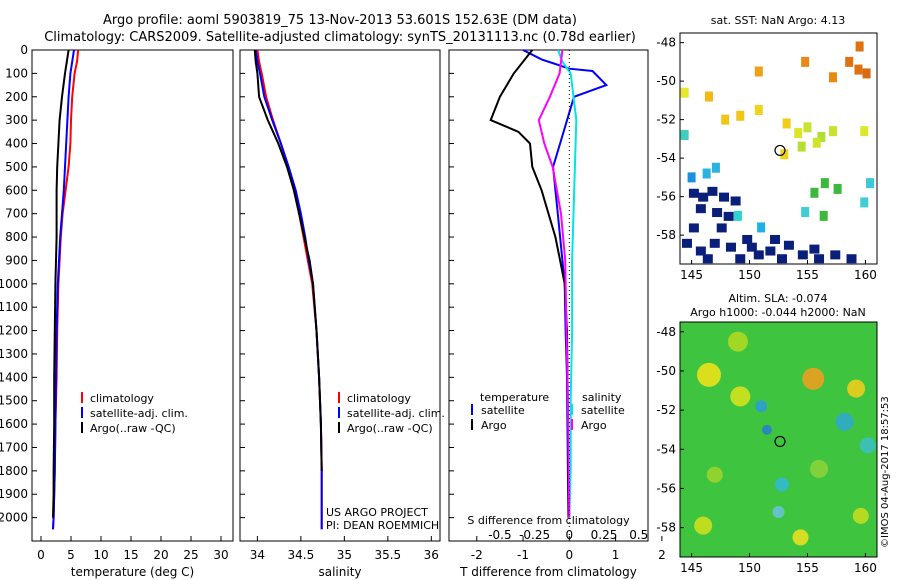 The height and width of the screenshot is (580, 900). Describe the element at coordinates (570, 535) in the screenshot. I see `salinity-tick-label: 0` at that location.